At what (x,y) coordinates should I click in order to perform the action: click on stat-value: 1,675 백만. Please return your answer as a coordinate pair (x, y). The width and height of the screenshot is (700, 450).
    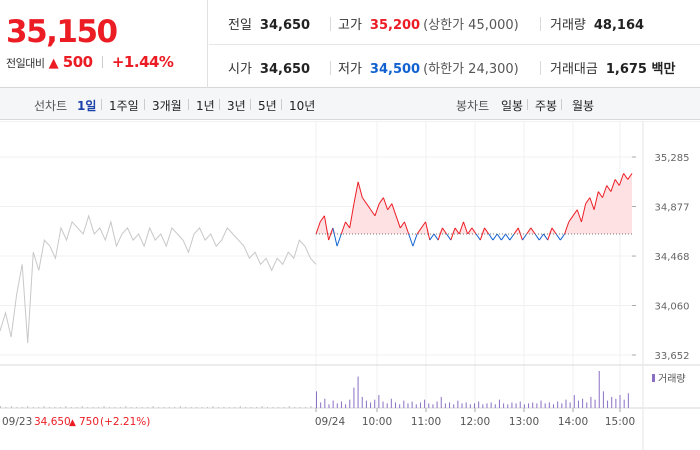
    Looking at the image, I should click on (640, 69).